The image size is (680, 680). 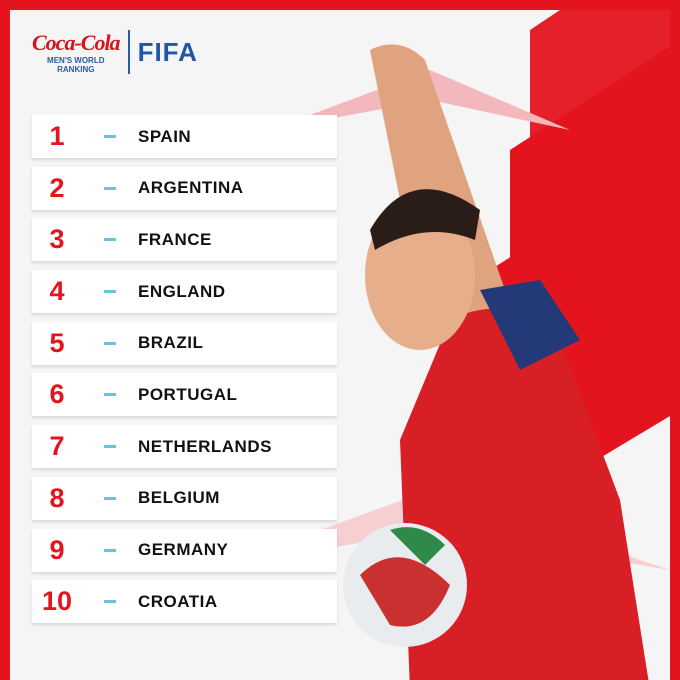 What do you see at coordinates (178, 601) in the screenshot?
I see `country-name: CROATIA` at bounding box center [178, 601].